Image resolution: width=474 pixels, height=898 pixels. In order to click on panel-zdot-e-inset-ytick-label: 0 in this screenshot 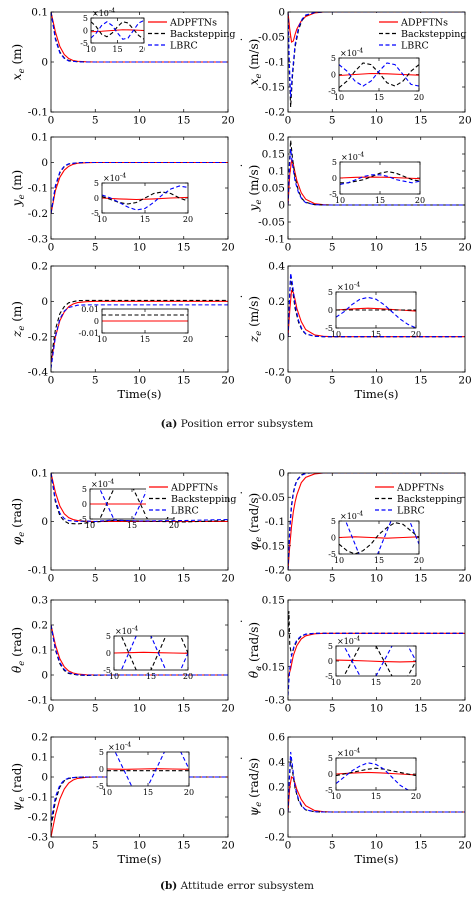, I will do `click(330, 310)`.